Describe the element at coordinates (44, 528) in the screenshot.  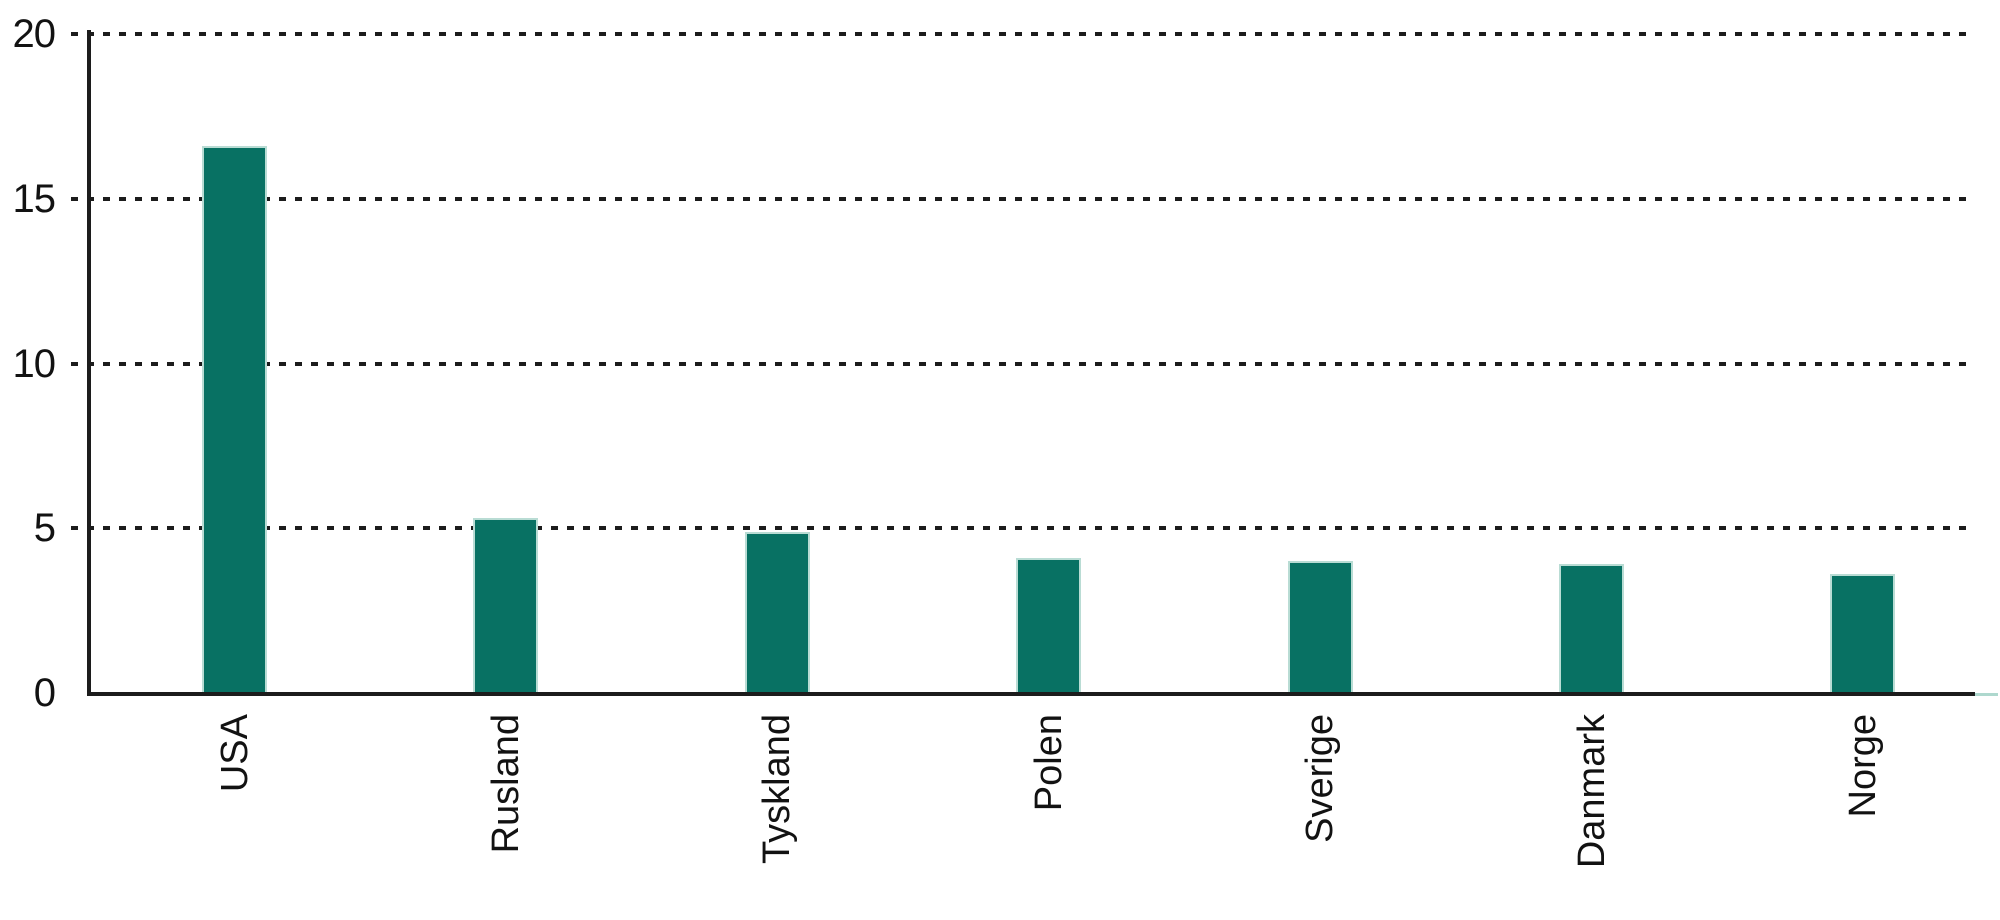
I see `y-axis-tick-label: 5` at that location.